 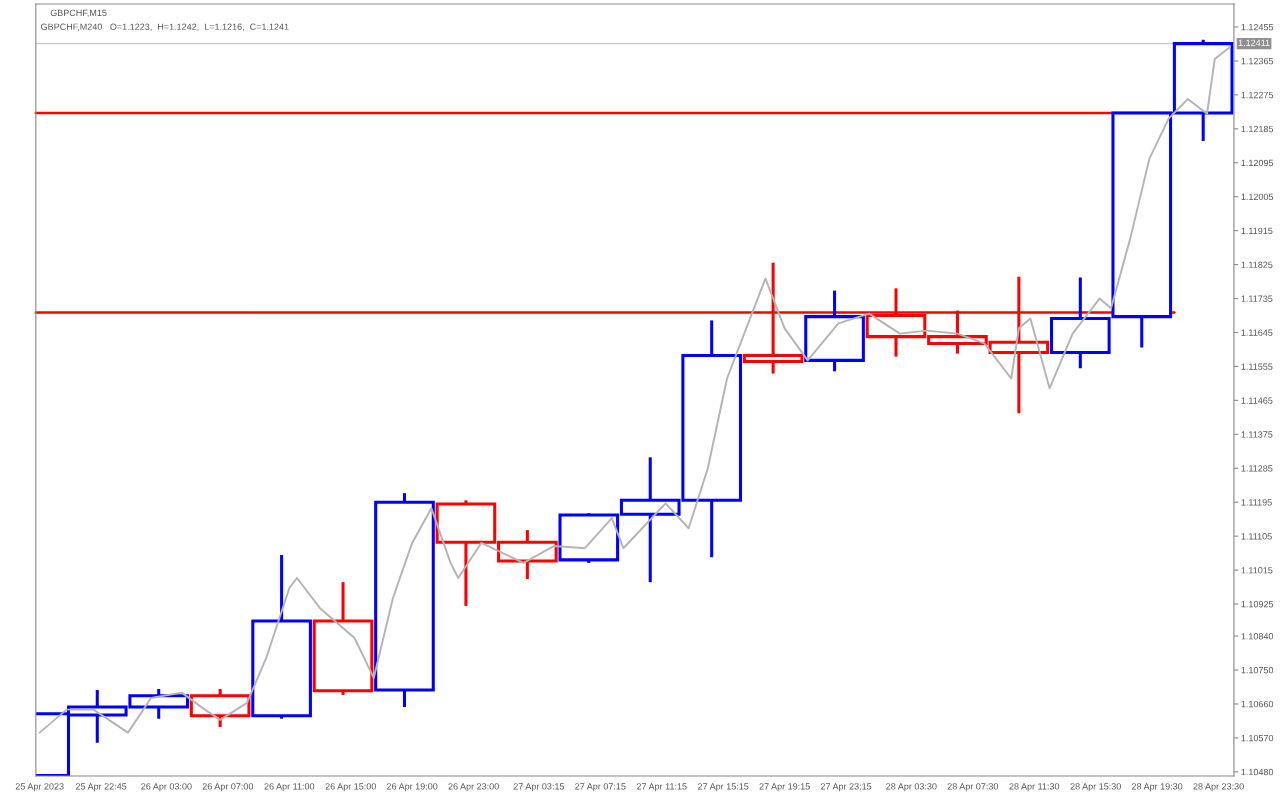 I want to click on y-tick-label: 1.12095, so click(x=1257, y=163).